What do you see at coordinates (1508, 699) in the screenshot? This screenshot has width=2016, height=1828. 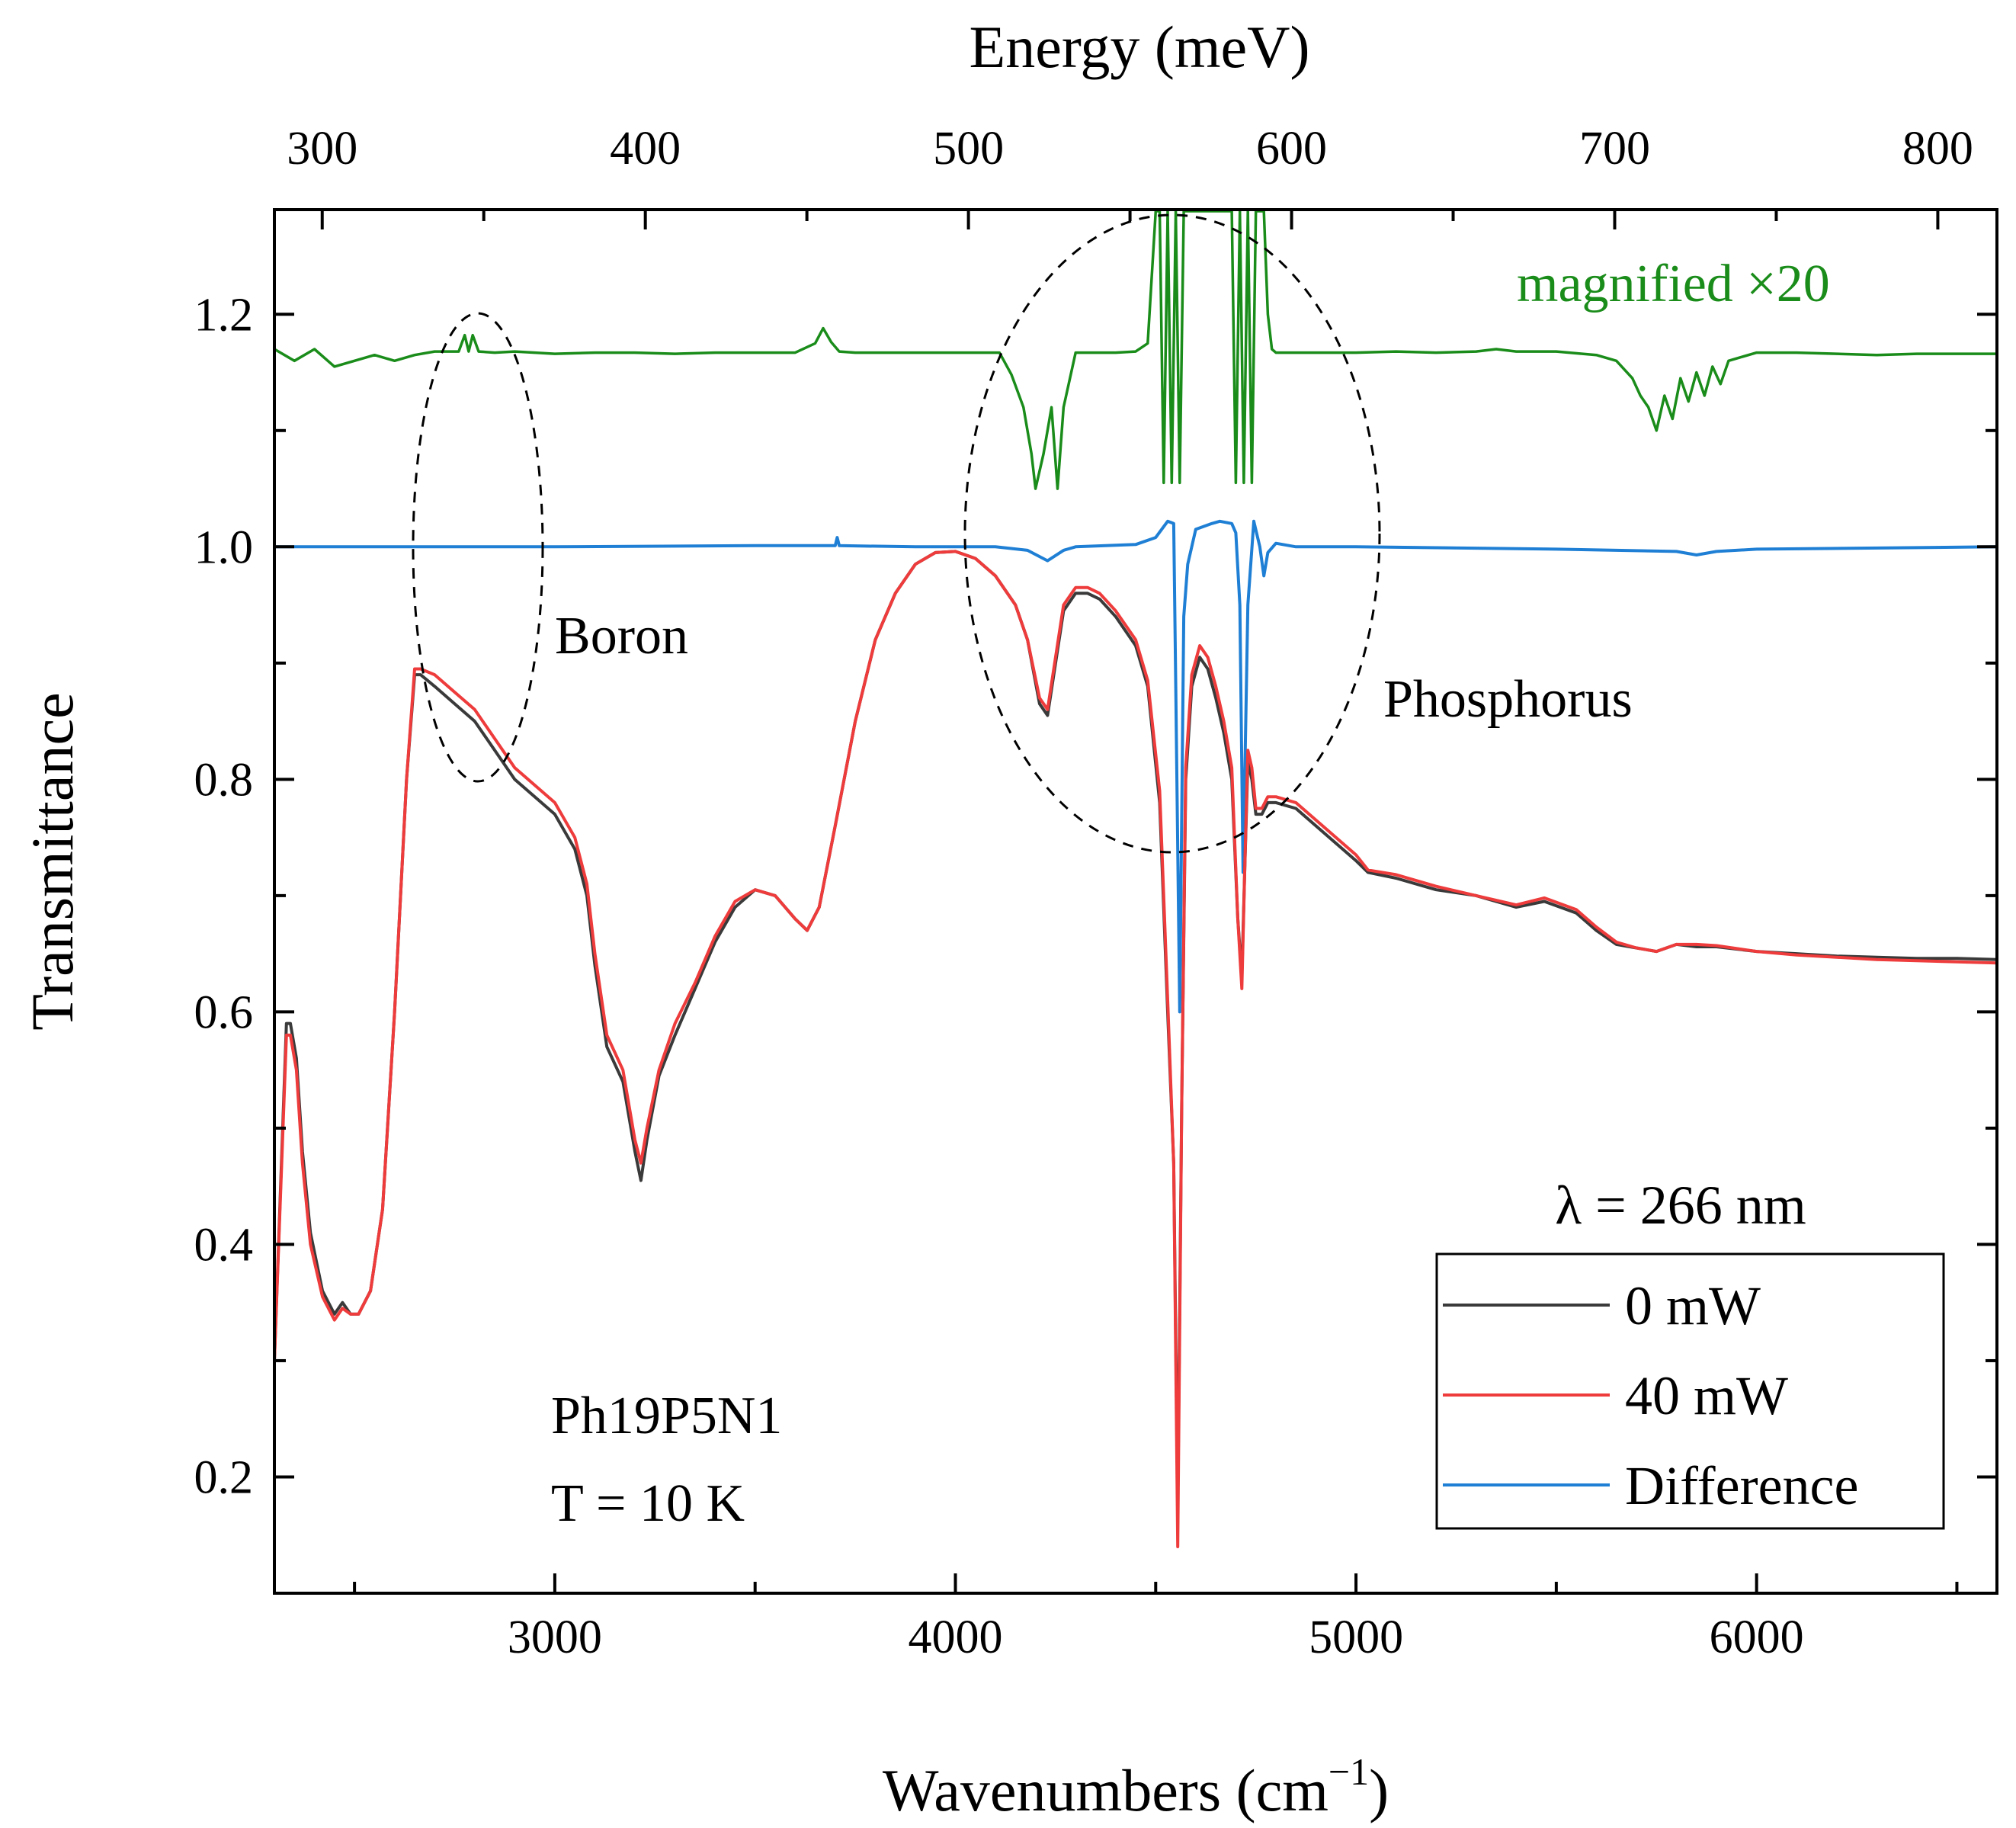 I see `phosphorus-label: Phosphorus` at bounding box center [1508, 699].